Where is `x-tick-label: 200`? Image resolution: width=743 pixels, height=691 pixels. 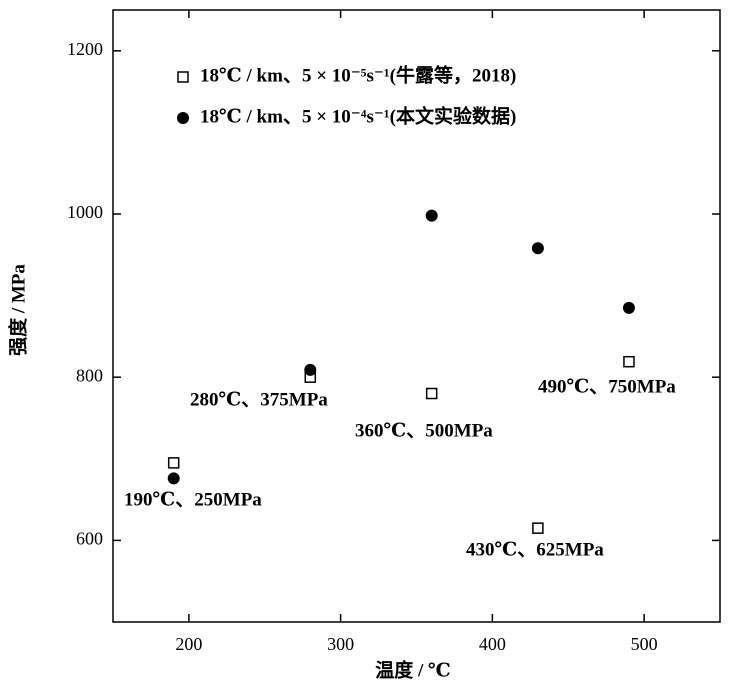 x-tick-label: 200 is located at coordinates (188, 644).